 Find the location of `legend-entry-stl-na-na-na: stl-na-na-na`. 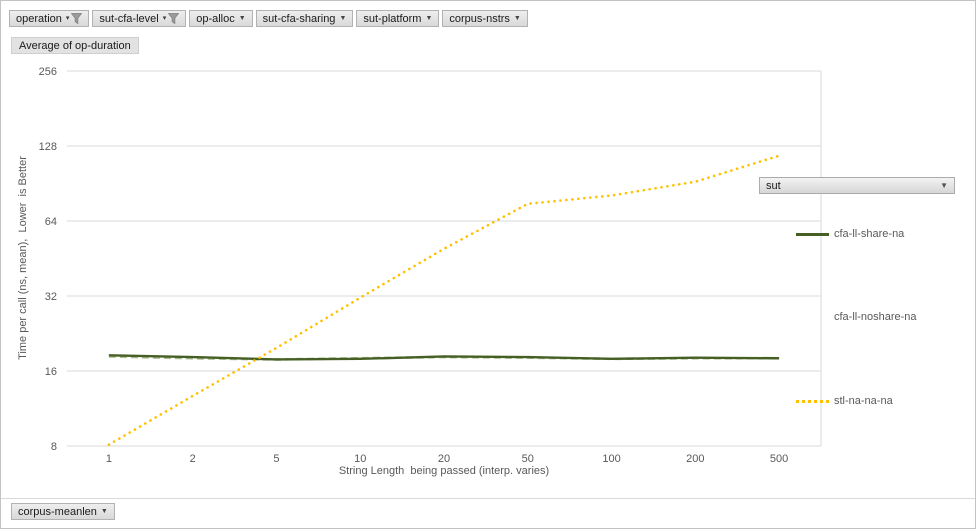

legend-entry-stl-na-na-na: stl-na-na-na is located at coordinates (844, 401).